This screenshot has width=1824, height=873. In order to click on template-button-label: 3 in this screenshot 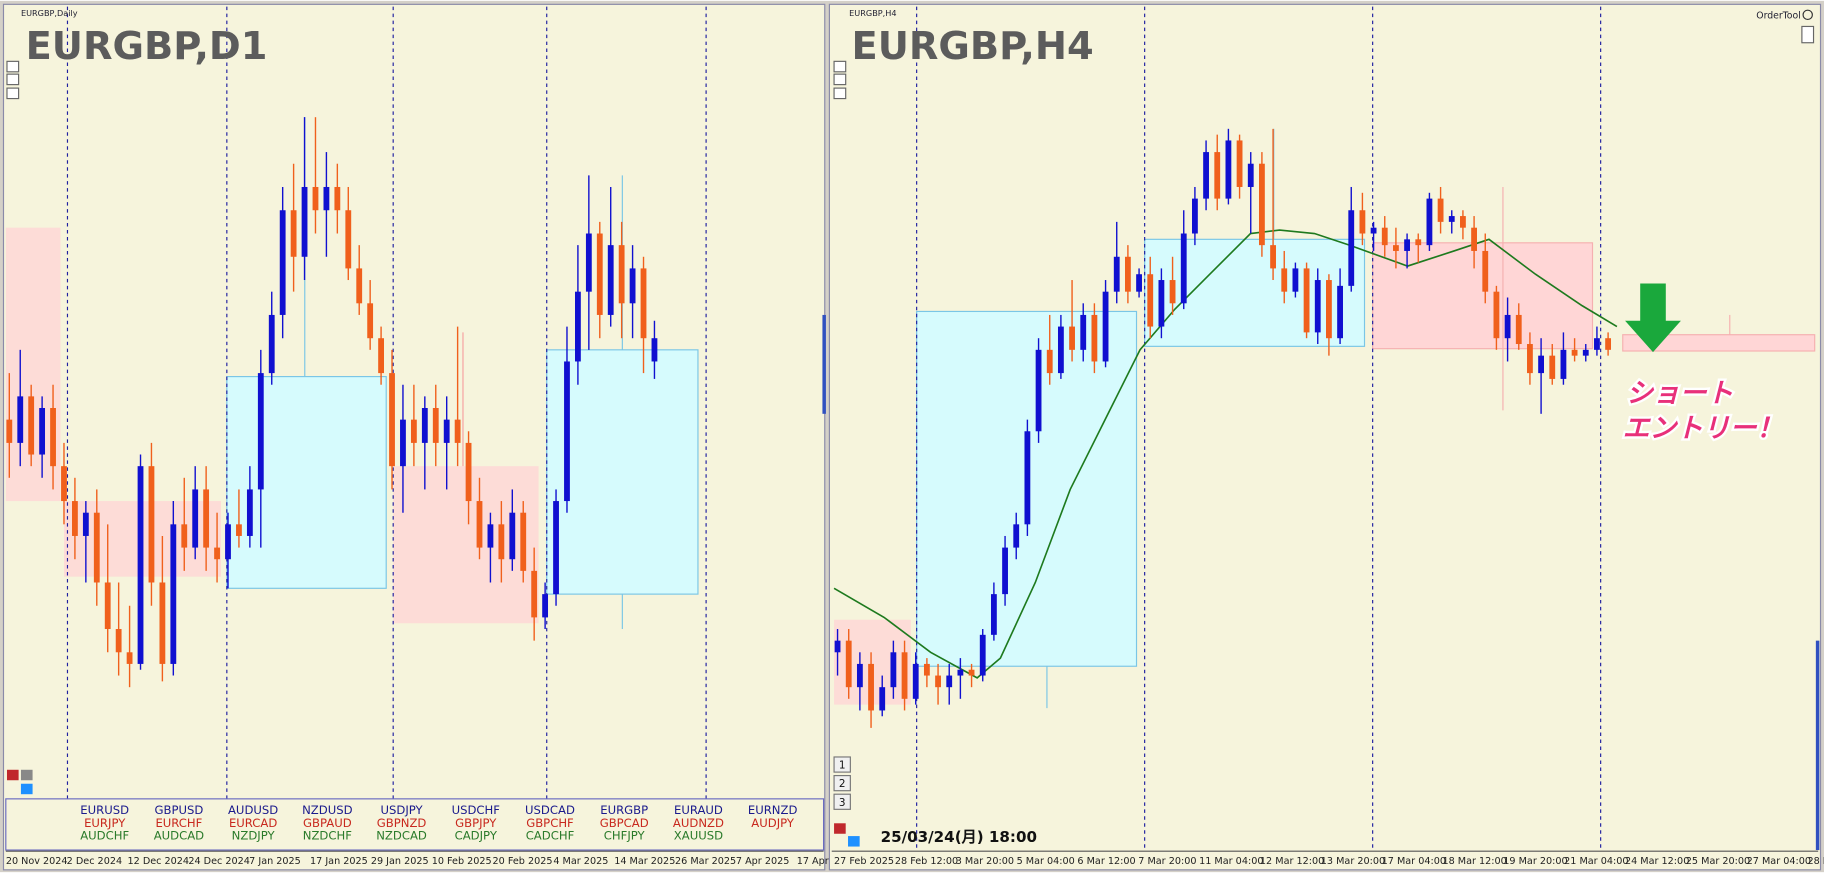, I will do `click(842, 803)`.